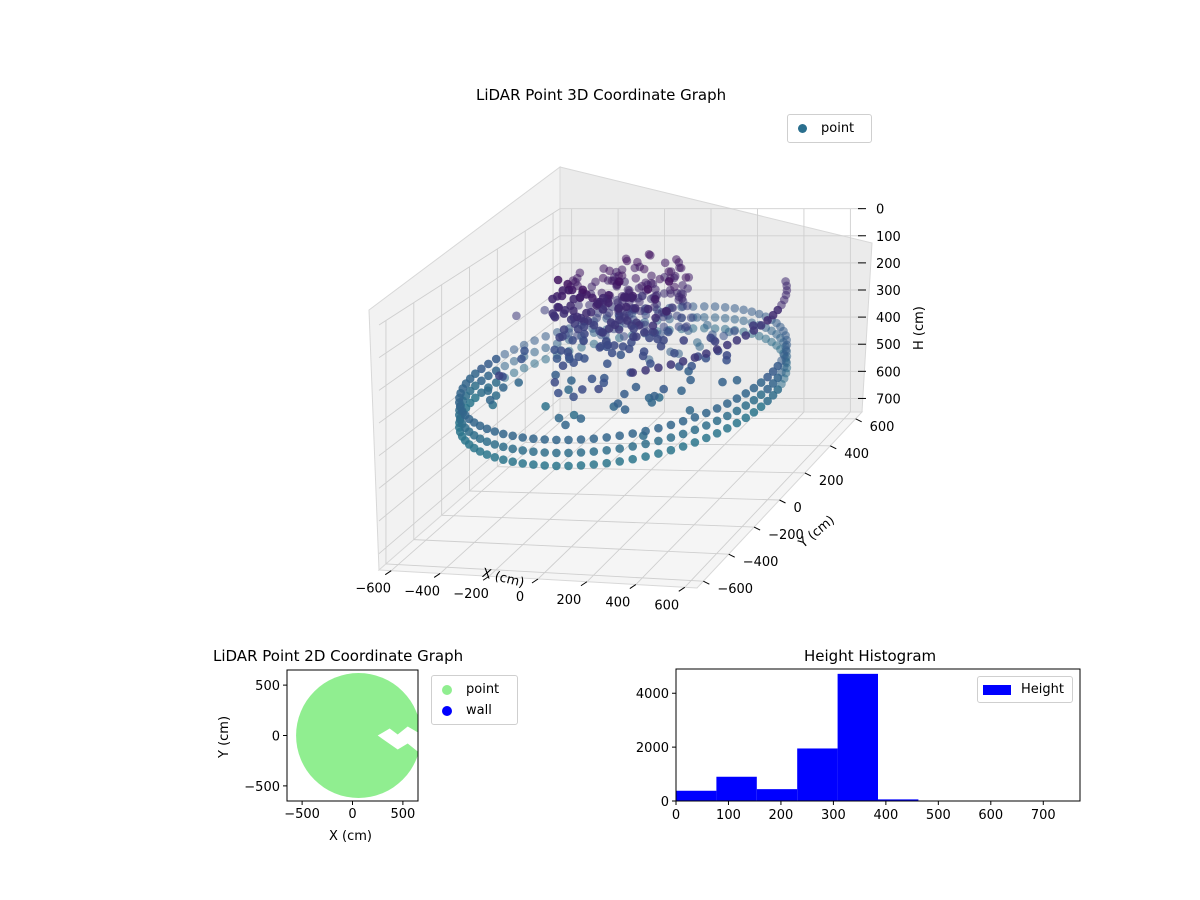  I want to click on y2d-tick-label-2: 500, so click(267, 686).